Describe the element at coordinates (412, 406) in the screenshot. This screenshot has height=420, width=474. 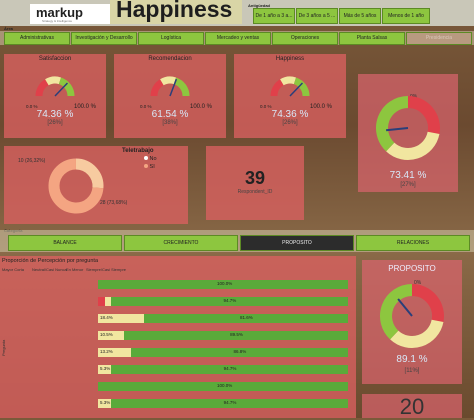
I see `proposito-extra-value: 20` at that location.